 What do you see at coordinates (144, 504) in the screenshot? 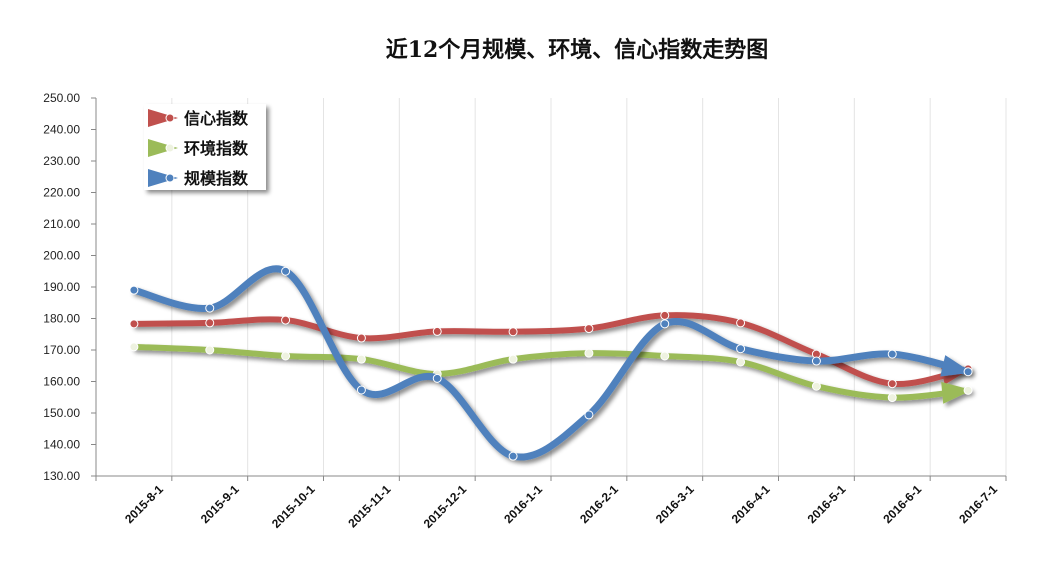
I see `x-tick-label: 2015-8-1` at bounding box center [144, 504].